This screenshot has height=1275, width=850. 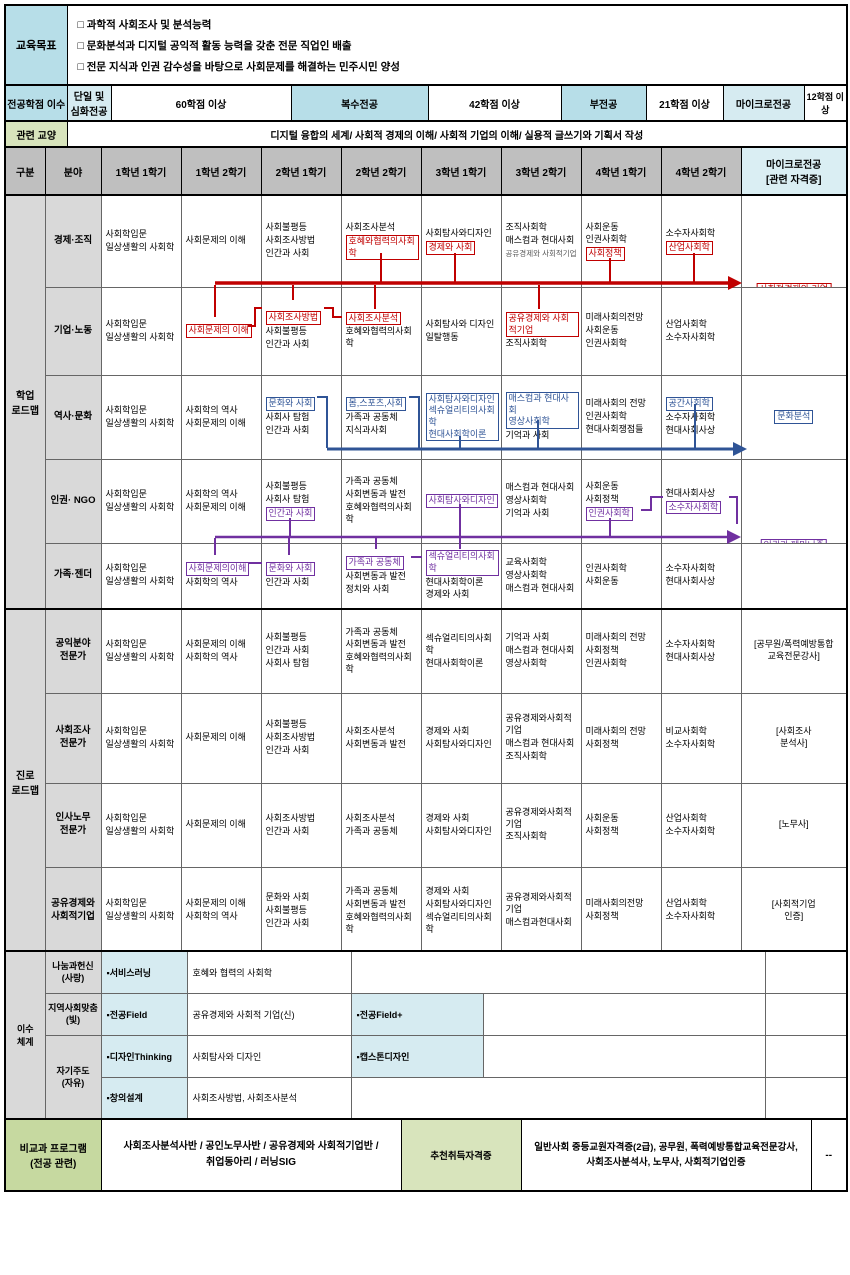 What do you see at coordinates (73, 501) in the screenshot?
I see `field-label: 인권· NGO` at bounding box center [73, 501].